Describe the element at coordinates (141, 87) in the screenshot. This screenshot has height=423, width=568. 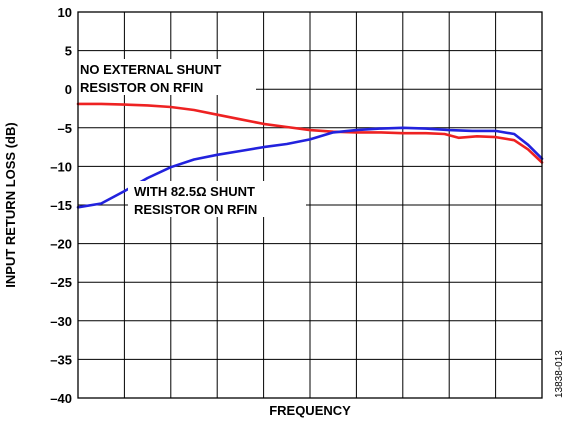
I see `annotation-no-shunt-line-2: RESISTOR ON RFIN` at that location.